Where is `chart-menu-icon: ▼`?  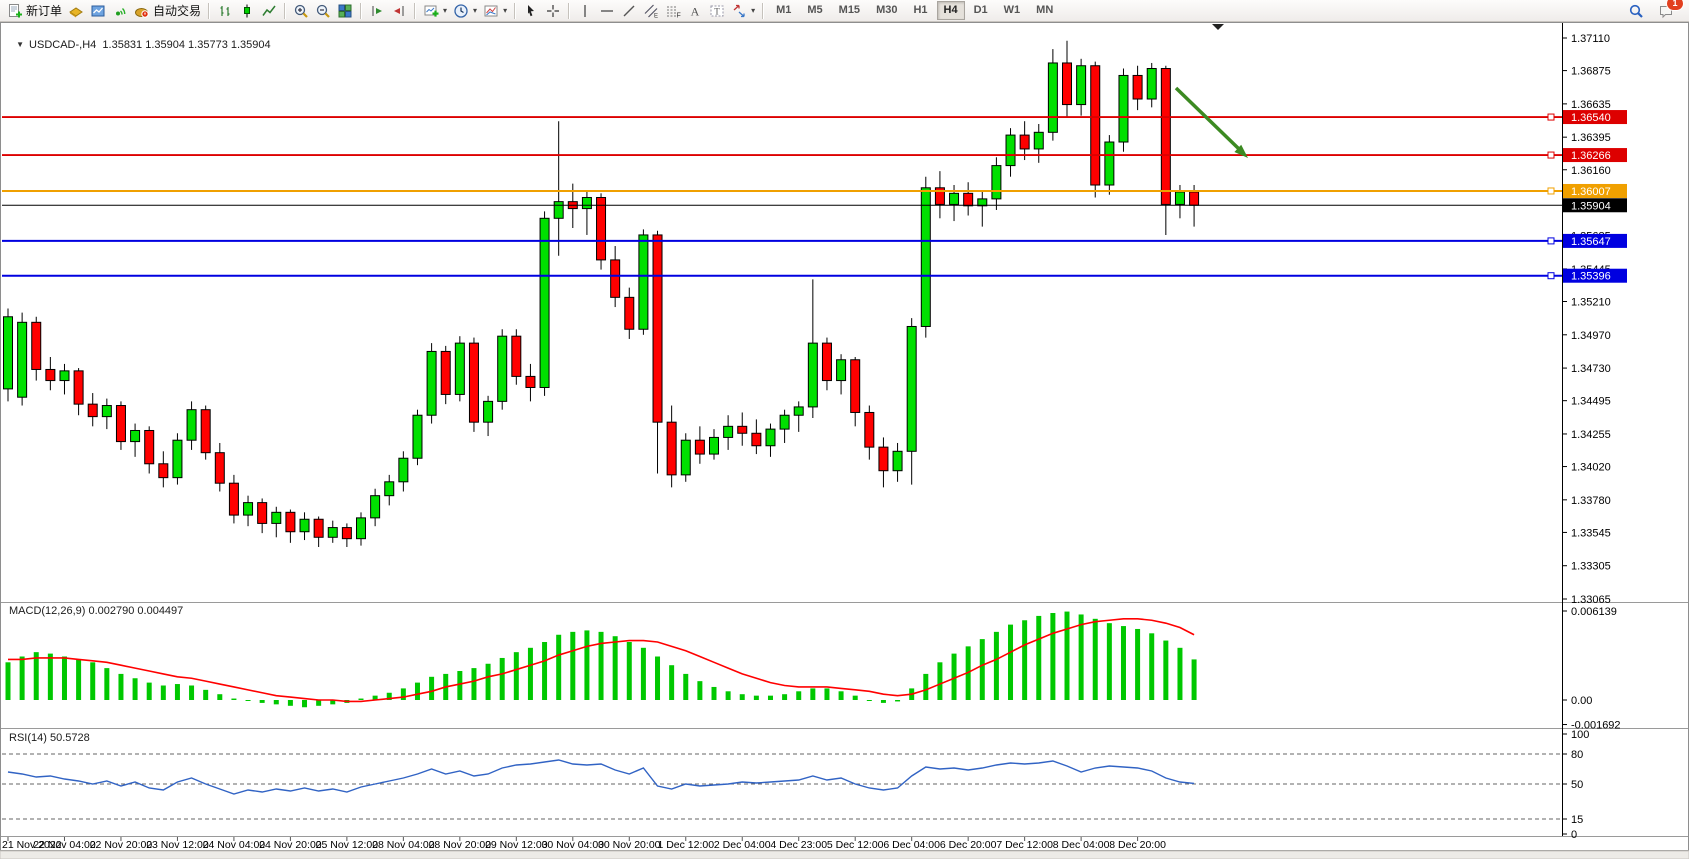 chart-menu-icon: ▼ is located at coordinates (20, 44).